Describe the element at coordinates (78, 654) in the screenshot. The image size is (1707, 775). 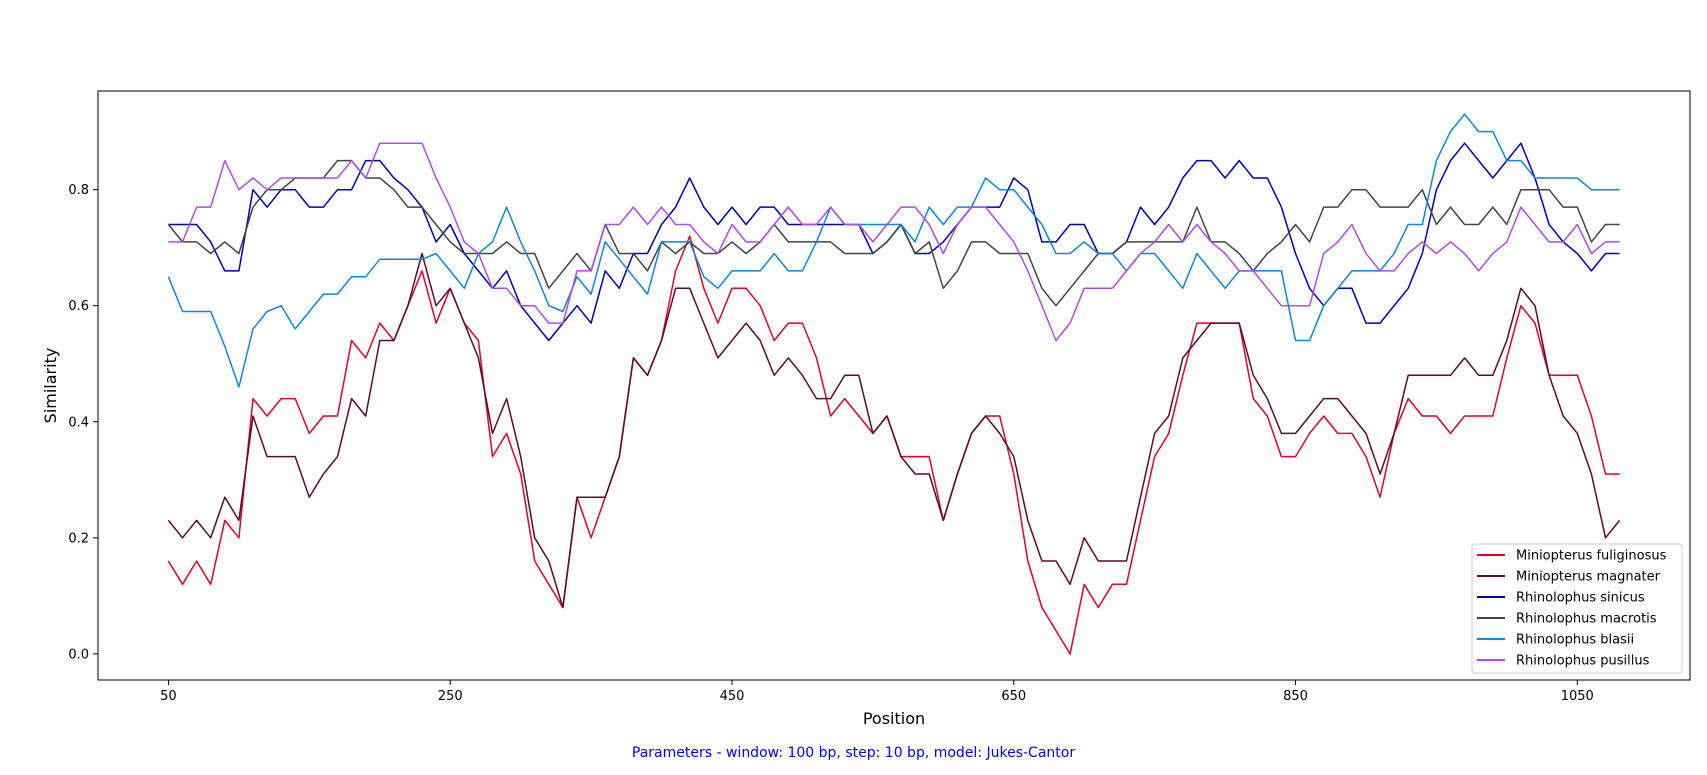
I see `y-tick-label: 0.0` at that location.